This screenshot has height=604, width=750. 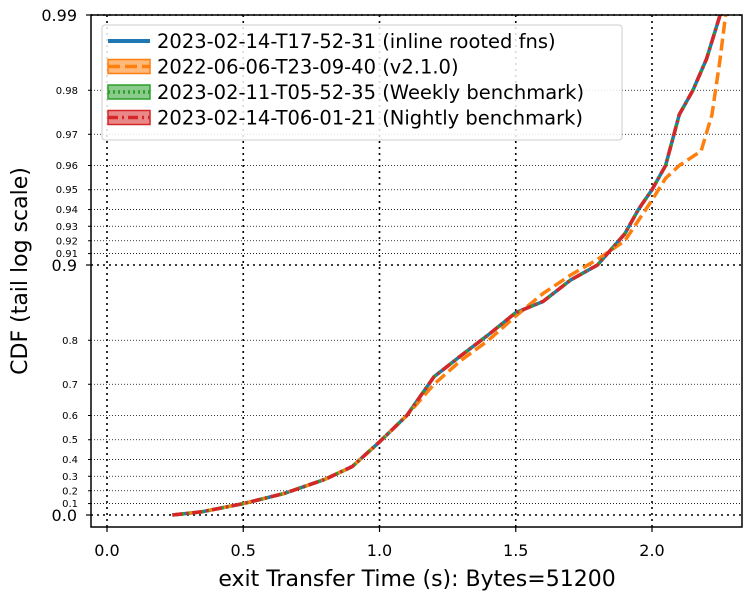 I want to click on y-minor-tick-label: 0.2, so click(x=70, y=491).